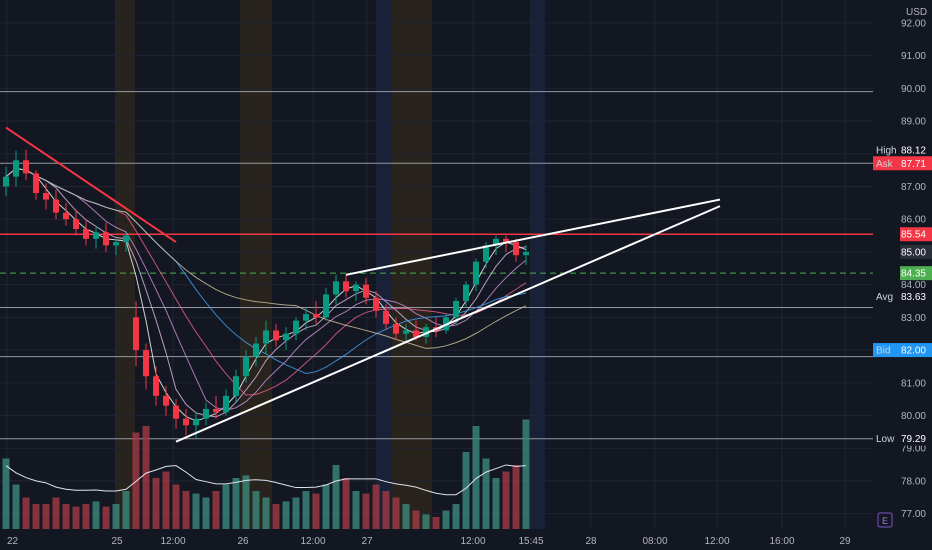 Image resolution: width=932 pixels, height=550 pixels. What do you see at coordinates (266, 480) in the screenshot?
I see `volume-ma` at bounding box center [266, 480].